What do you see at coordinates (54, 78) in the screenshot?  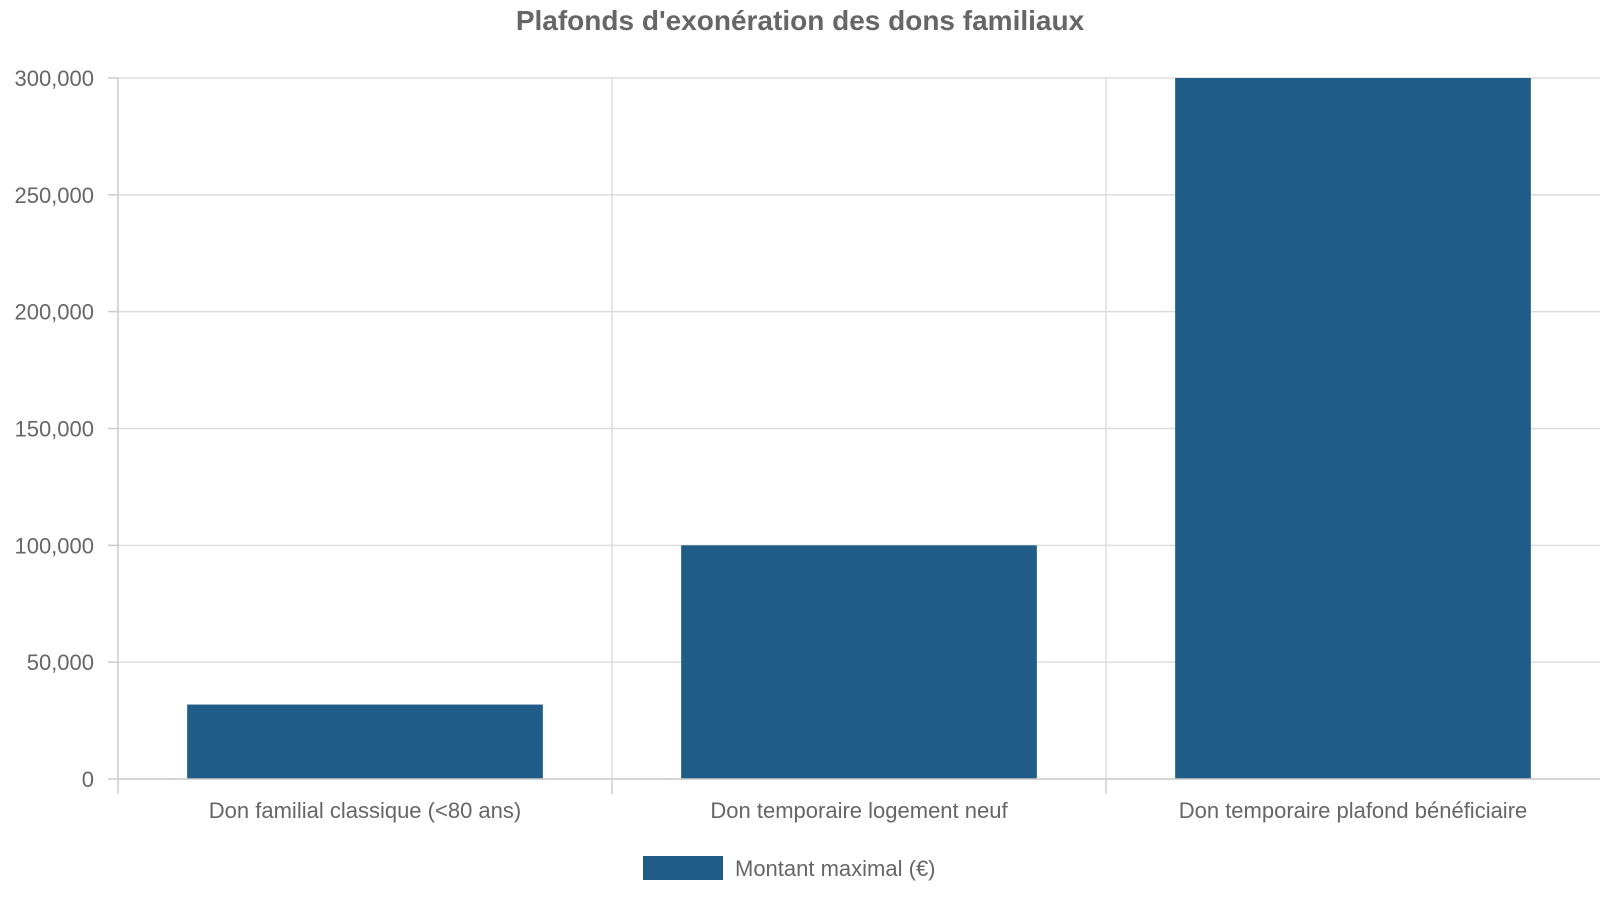 I see `y-tick-label: 300,000` at bounding box center [54, 78].